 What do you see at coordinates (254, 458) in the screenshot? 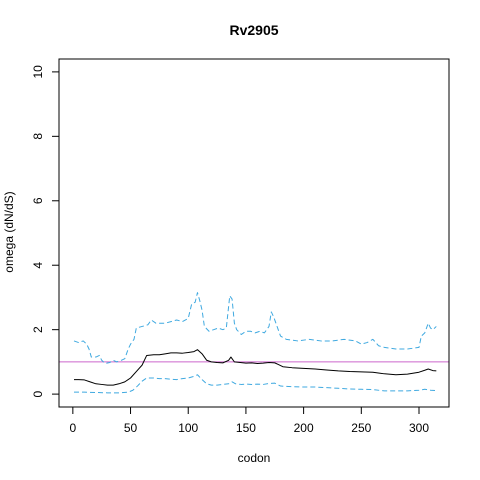
I see `x-axis-label: codon` at bounding box center [254, 458].